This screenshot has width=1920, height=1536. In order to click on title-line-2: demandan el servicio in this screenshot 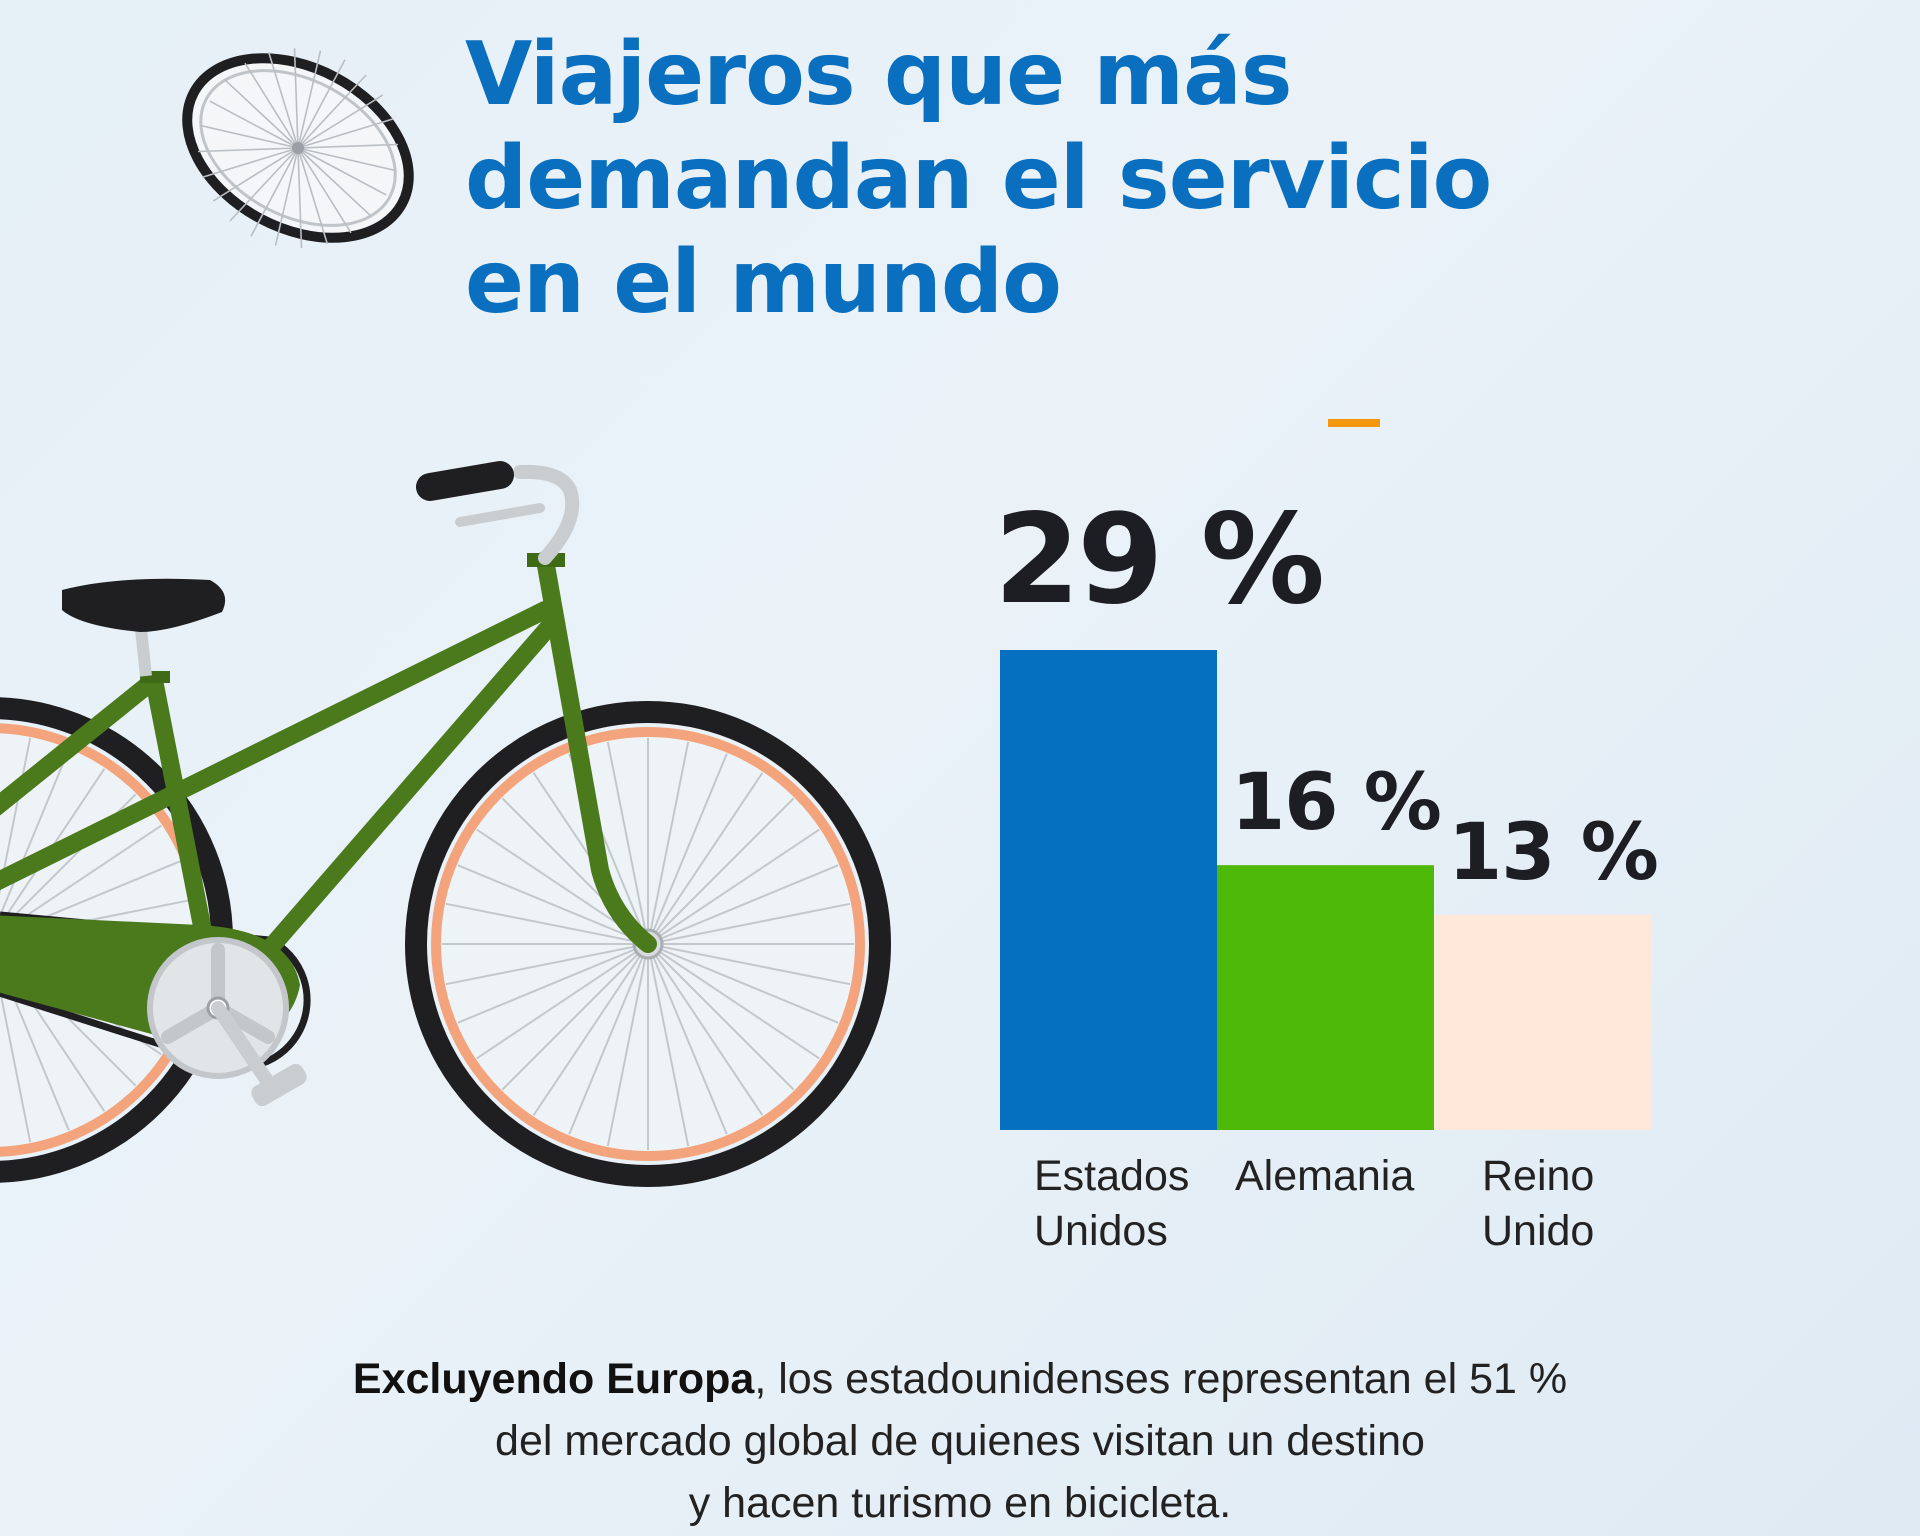, I will do `click(978, 178)`.